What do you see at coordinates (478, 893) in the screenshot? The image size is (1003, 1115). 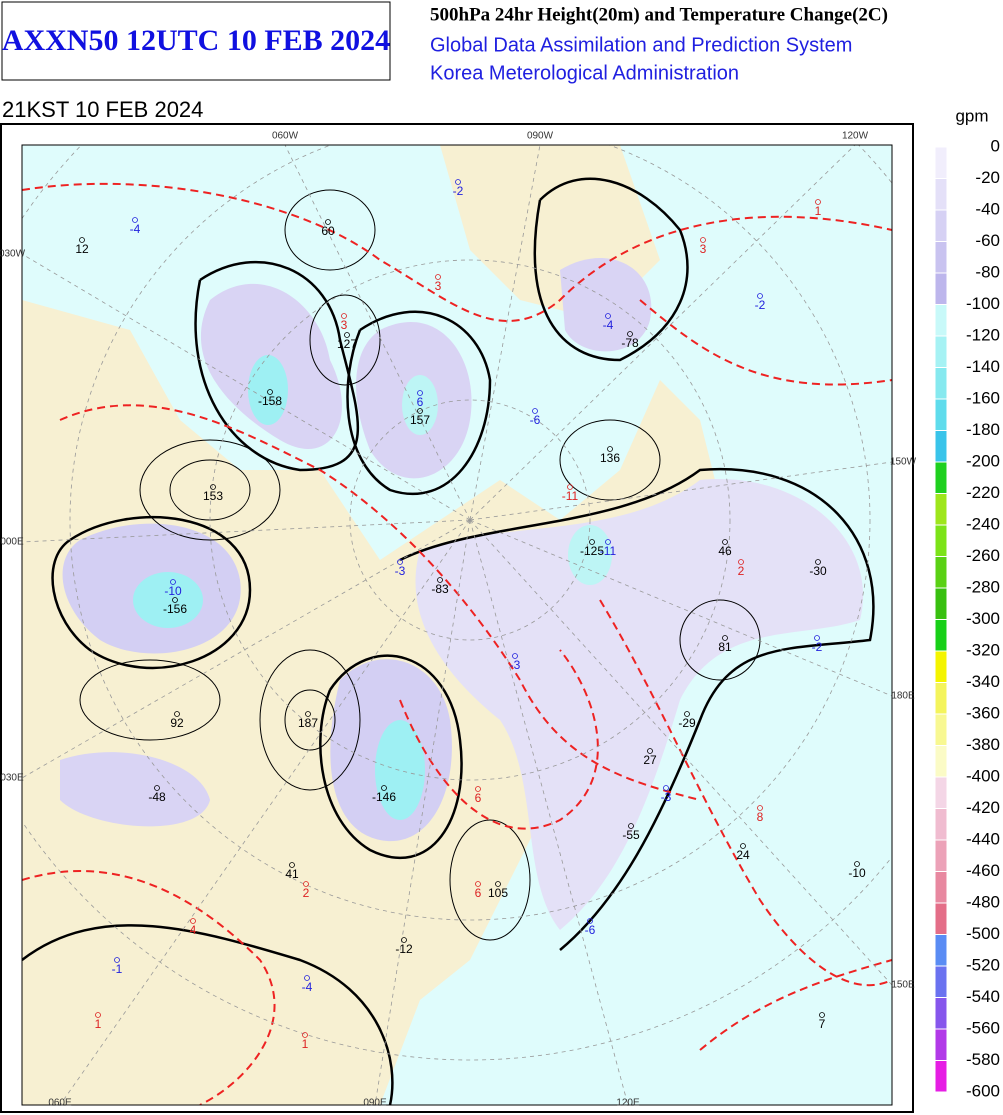 I see `map-value-label: 6` at bounding box center [478, 893].